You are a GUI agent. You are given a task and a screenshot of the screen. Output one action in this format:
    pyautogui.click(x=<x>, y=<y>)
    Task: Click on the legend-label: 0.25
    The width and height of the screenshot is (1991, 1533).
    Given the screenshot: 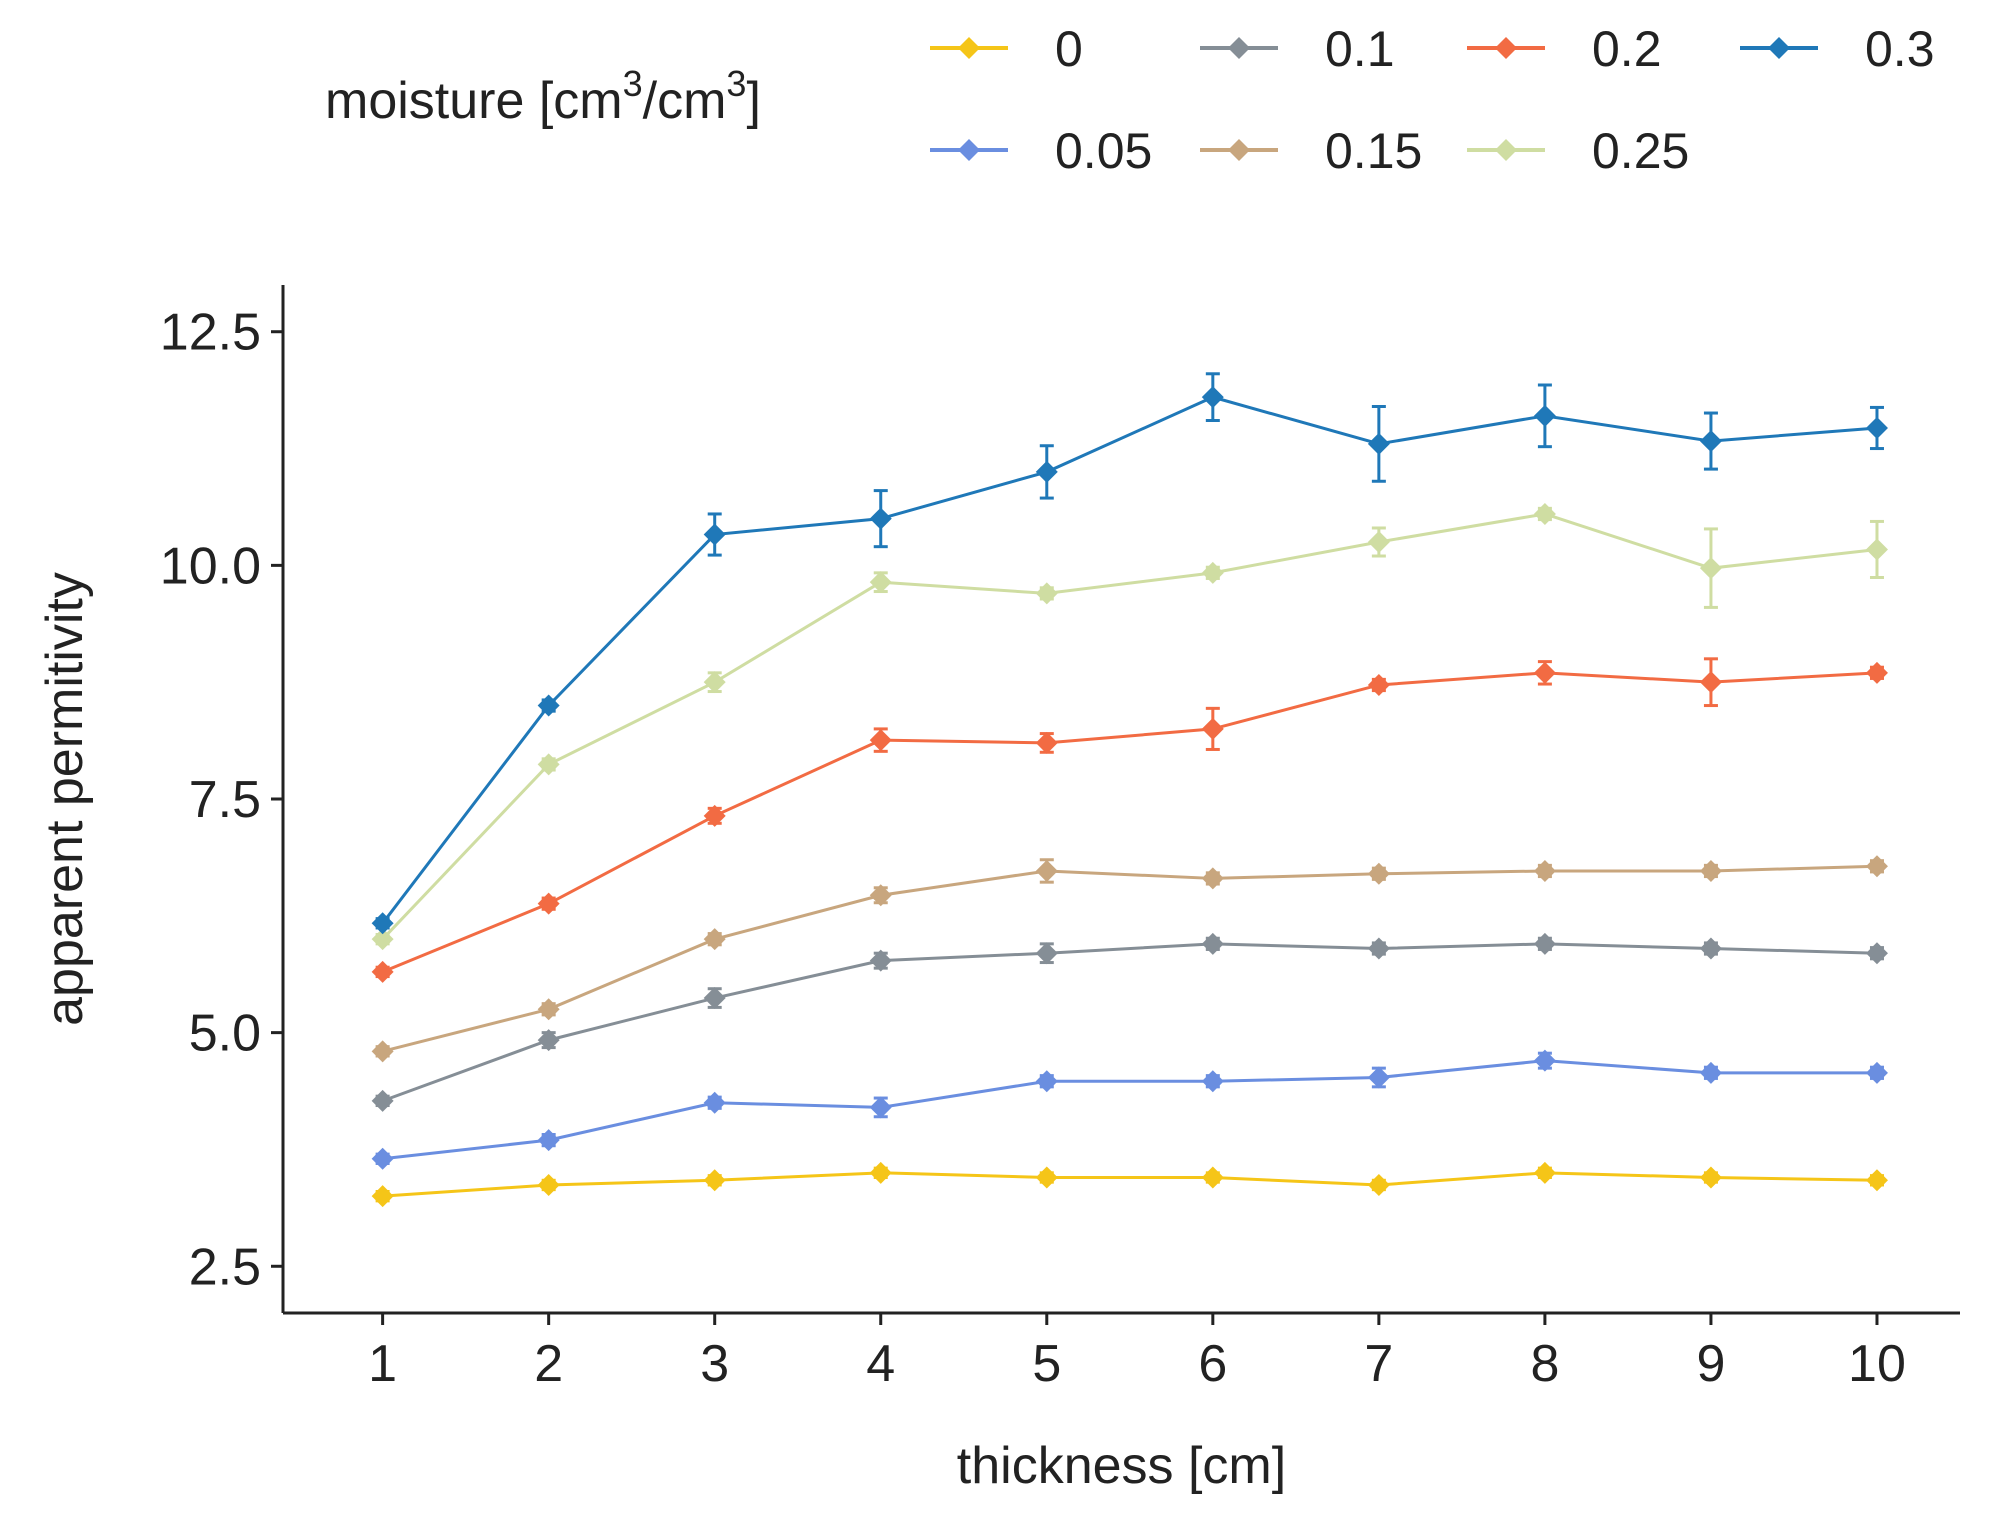 What is the action you would take?
    pyautogui.click(x=1640, y=151)
    